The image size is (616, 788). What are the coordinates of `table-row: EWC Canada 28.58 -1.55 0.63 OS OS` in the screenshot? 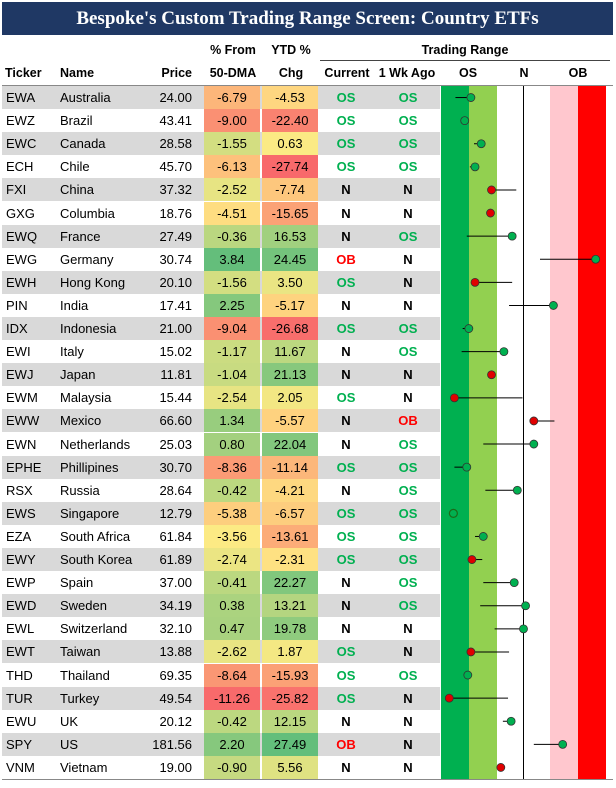 It's located at (308, 144).